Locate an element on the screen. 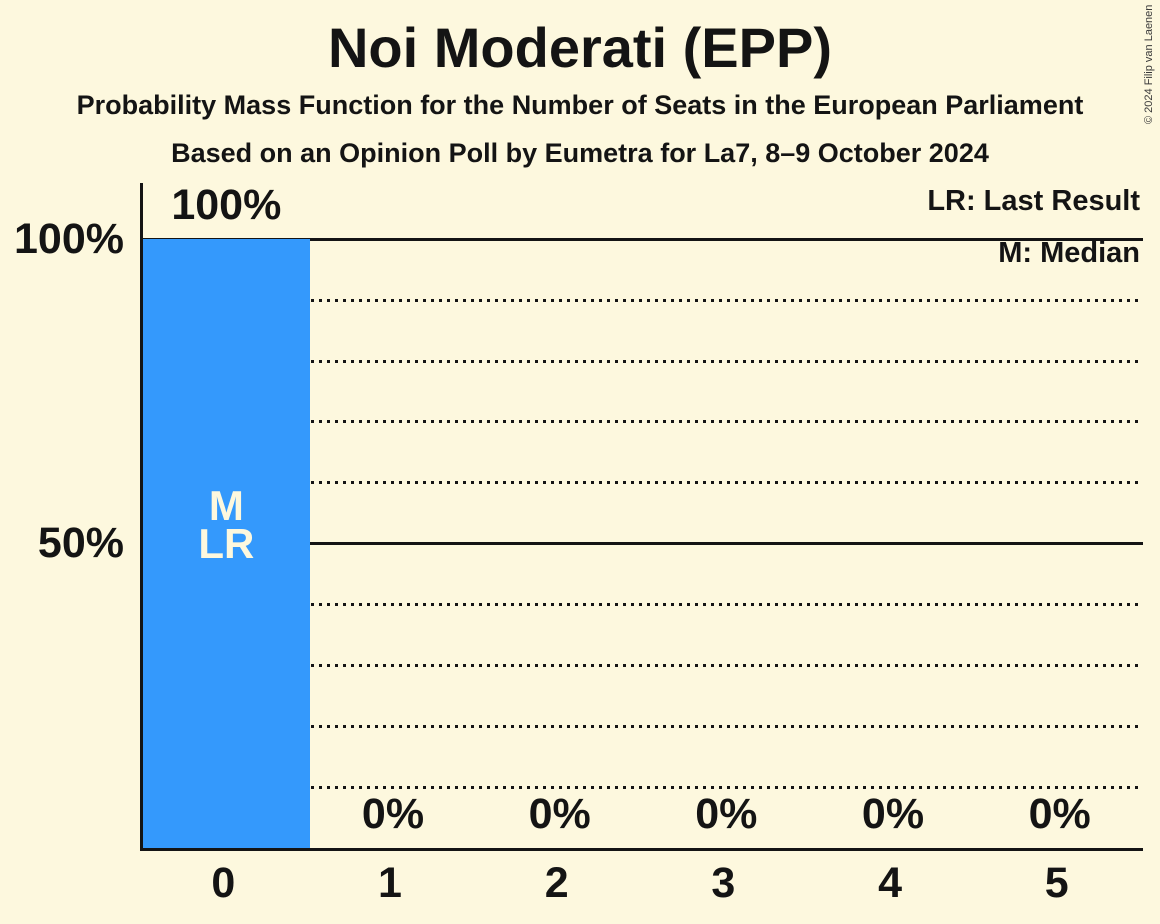 This screenshot has width=1160, height=924. bar-value-label-1: 0% is located at coordinates (393, 814).